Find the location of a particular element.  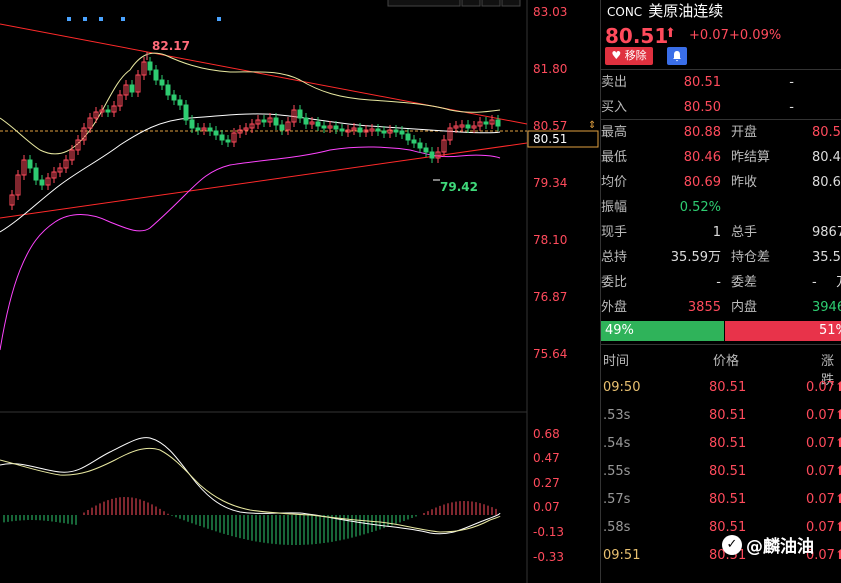

quote-value: 3855 is located at coordinates (704, 307).